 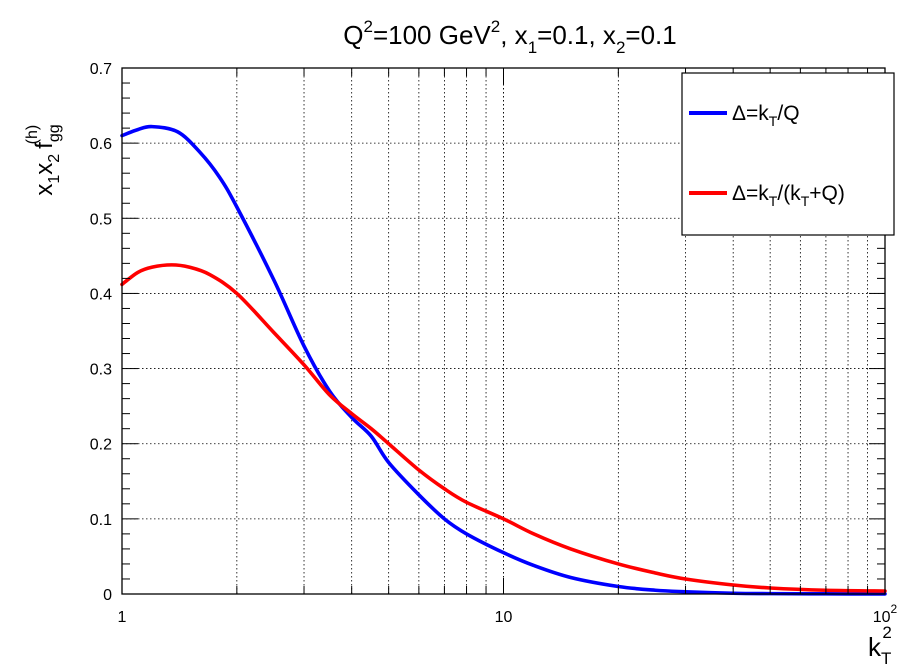 What do you see at coordinates (101, 69) in the screenshot?
I see `y-tick-label: 0.7` at bounding box center [101, 69].